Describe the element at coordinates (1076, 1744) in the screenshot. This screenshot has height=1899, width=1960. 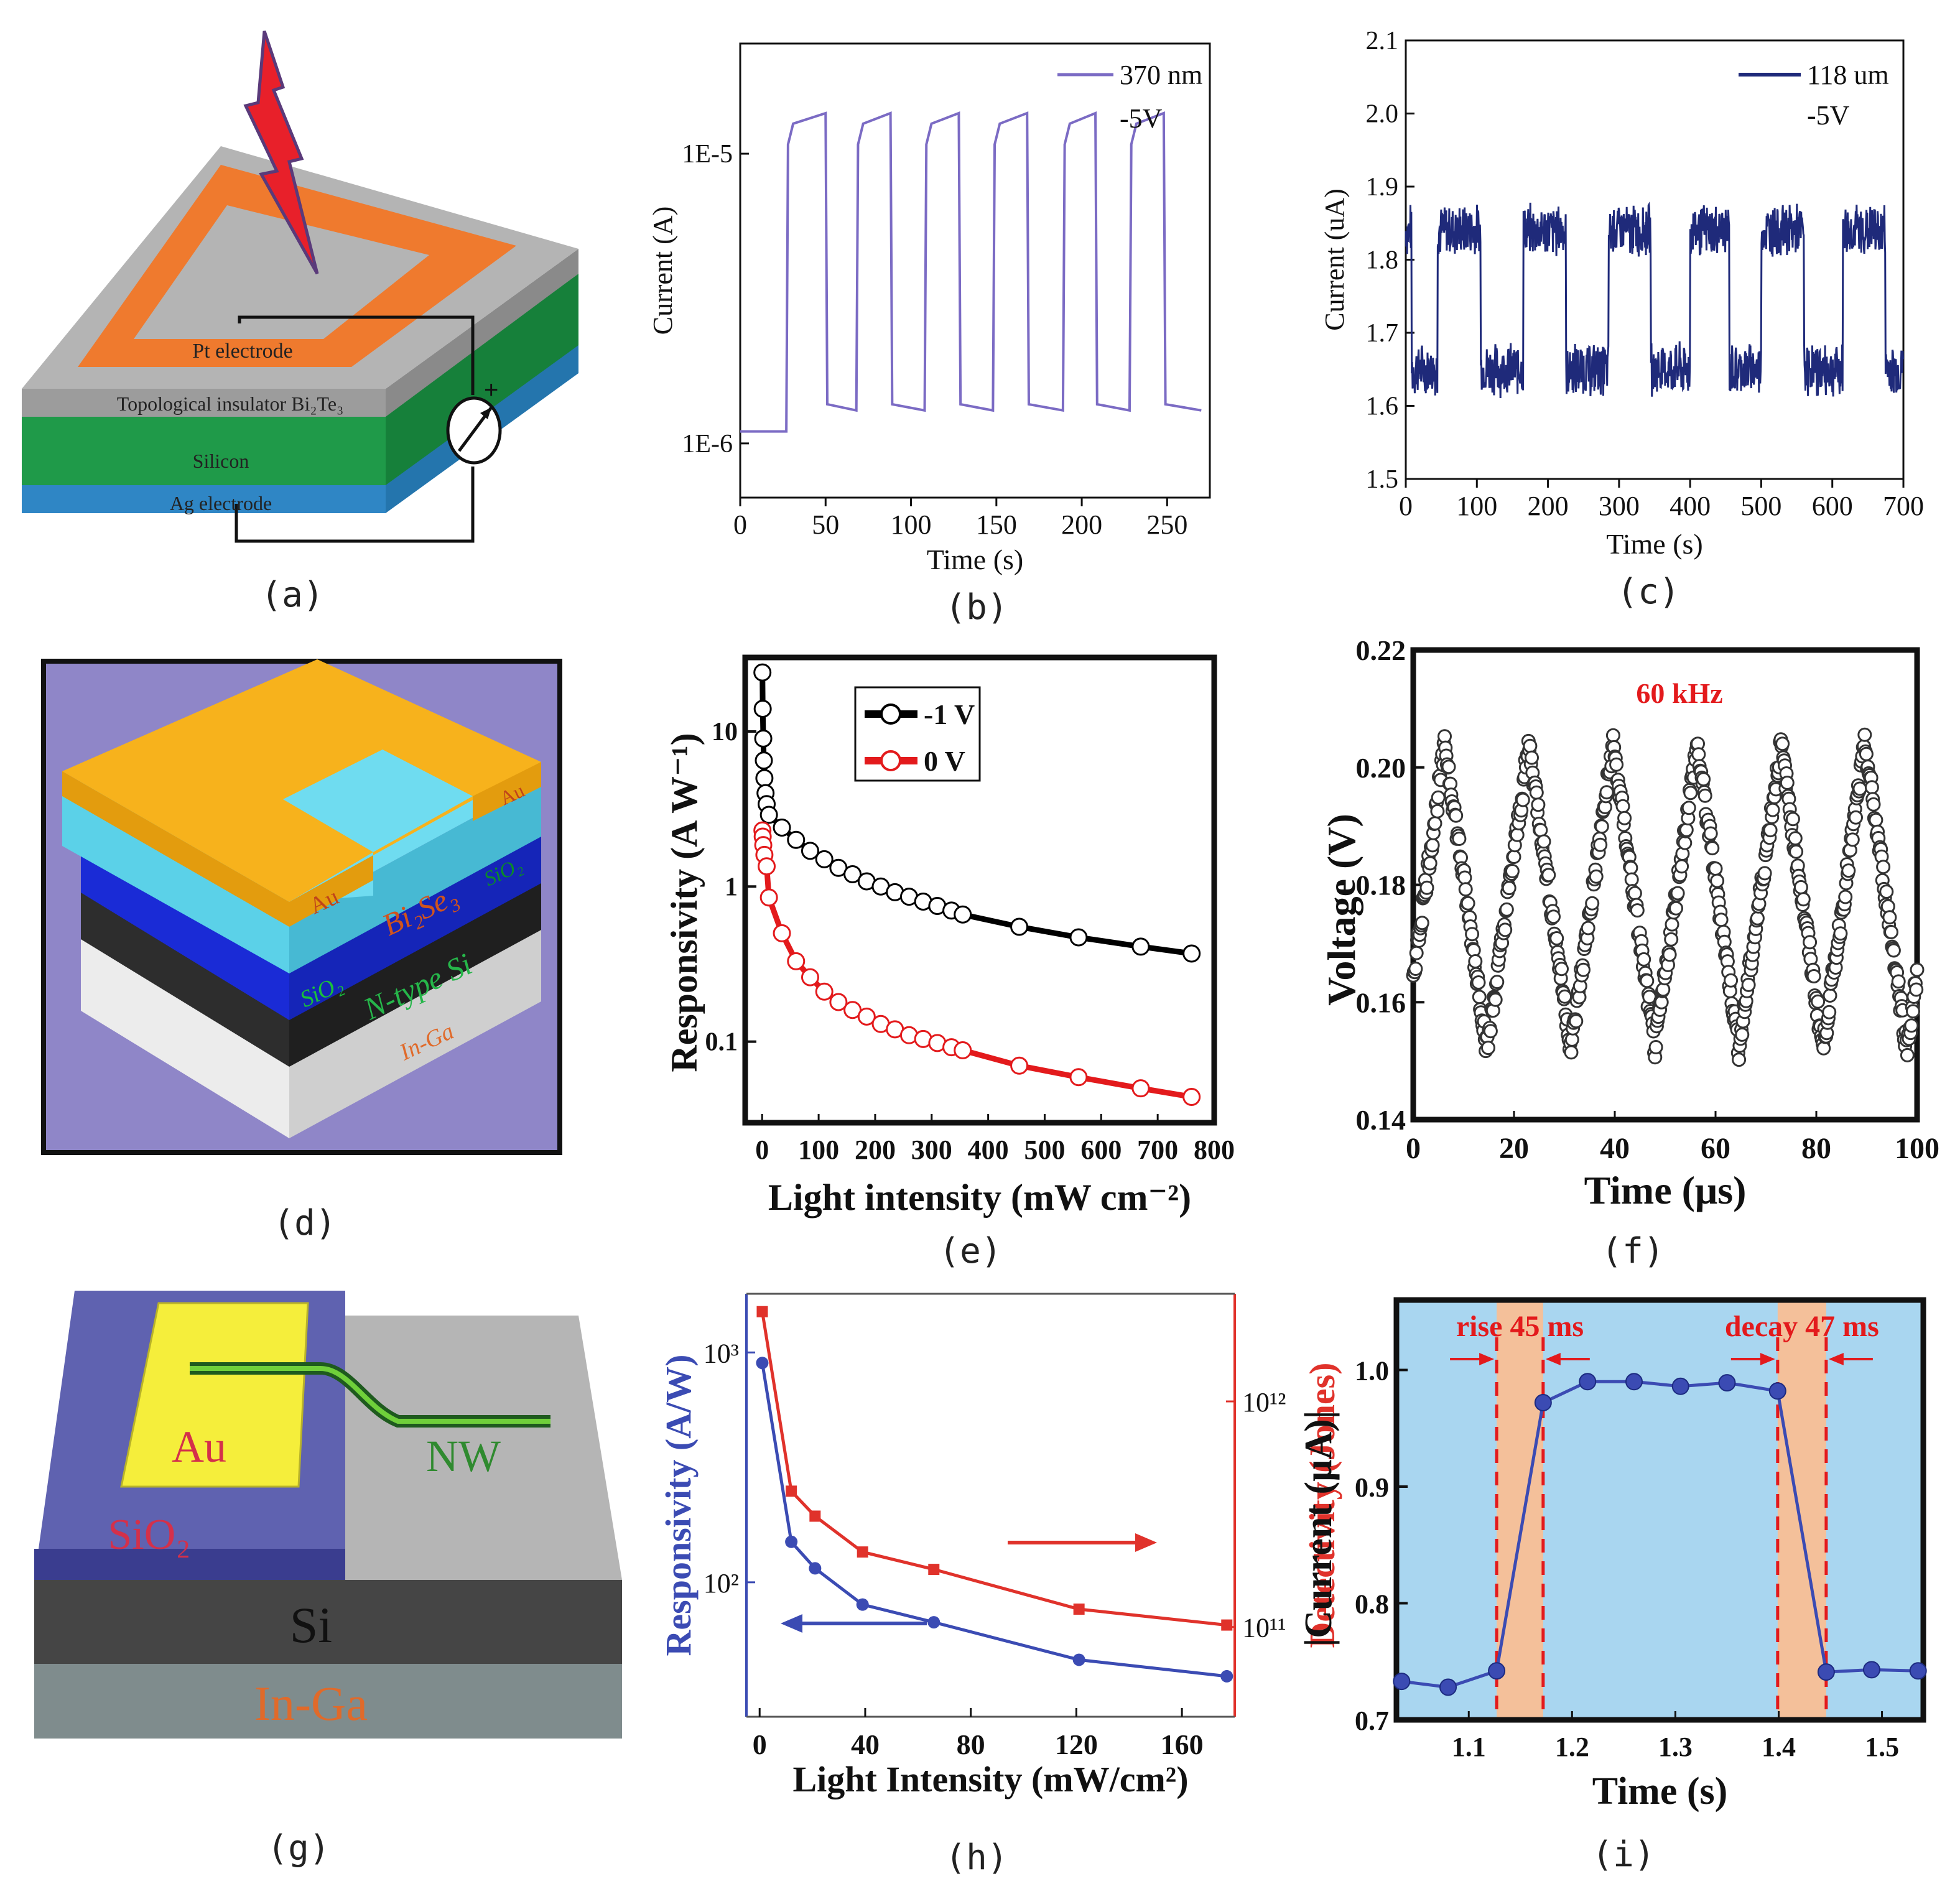
I see `x-tick-label-h: 120` at that location.